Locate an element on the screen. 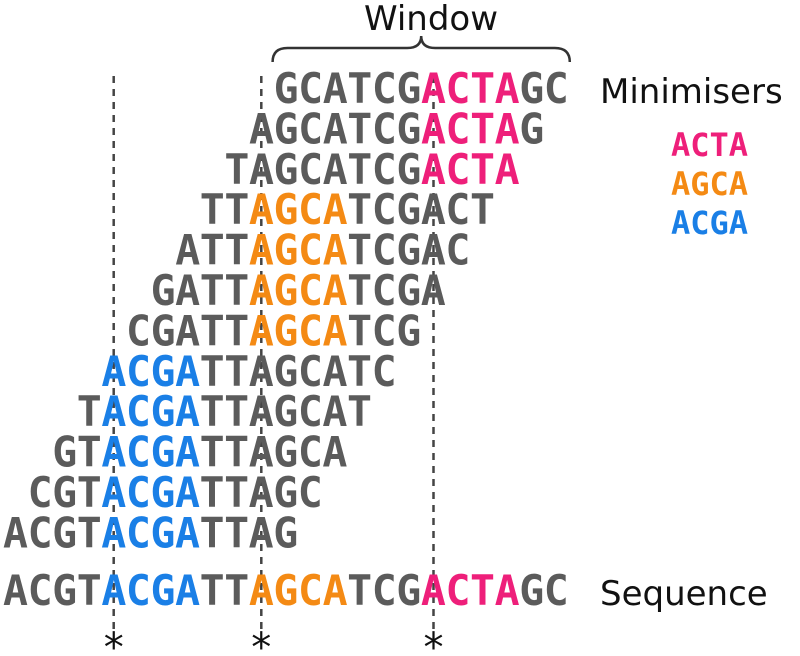 This screenshot has width=800, height=656. window-row: TAGCATCGACTA is located at coordinates (371, 169).